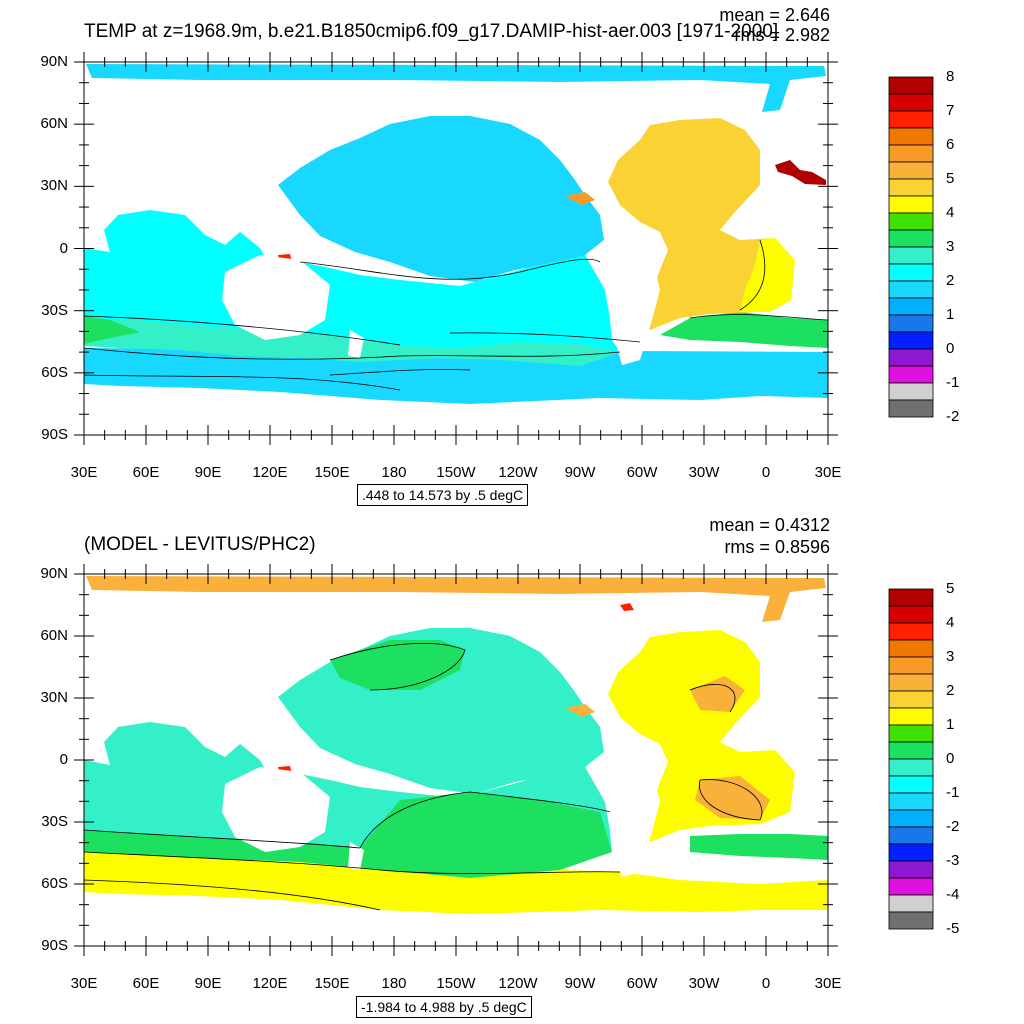  I want to click on x-tick-label: 30W, so click(704, 983).